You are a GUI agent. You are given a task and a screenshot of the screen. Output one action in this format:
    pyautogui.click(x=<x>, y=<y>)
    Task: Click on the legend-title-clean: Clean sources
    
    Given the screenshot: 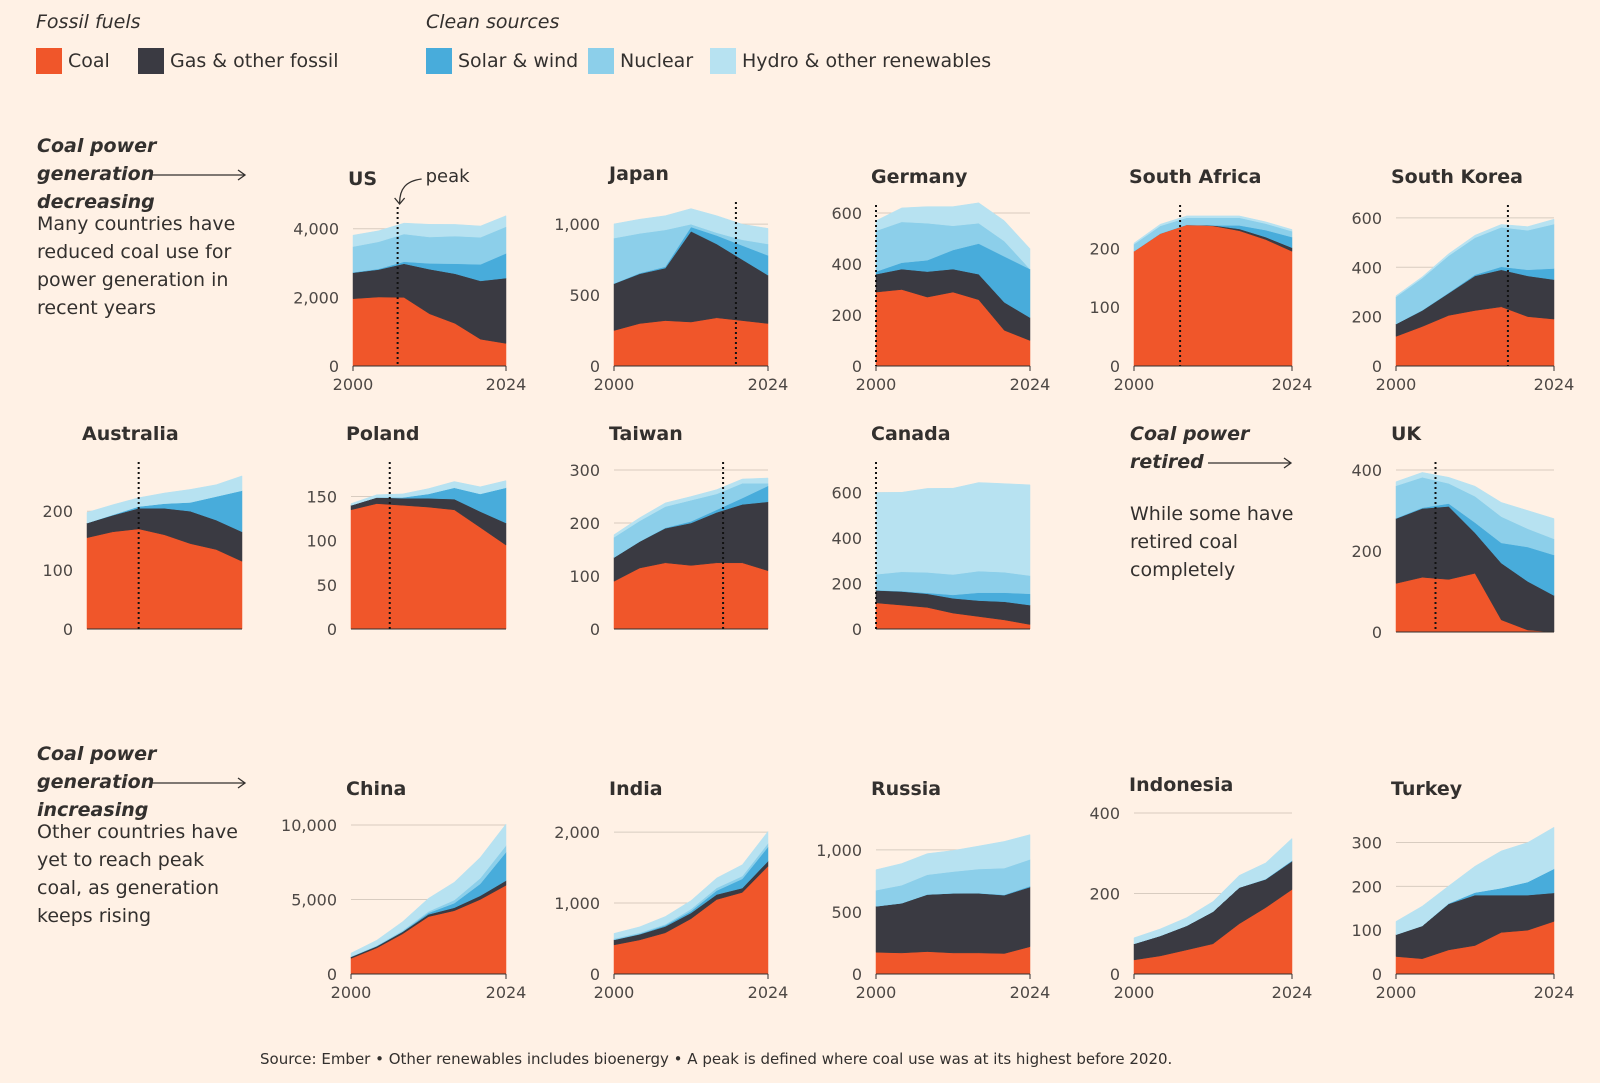 What is the action you would take?
    pyautogui.click(x=493, y=22)
    